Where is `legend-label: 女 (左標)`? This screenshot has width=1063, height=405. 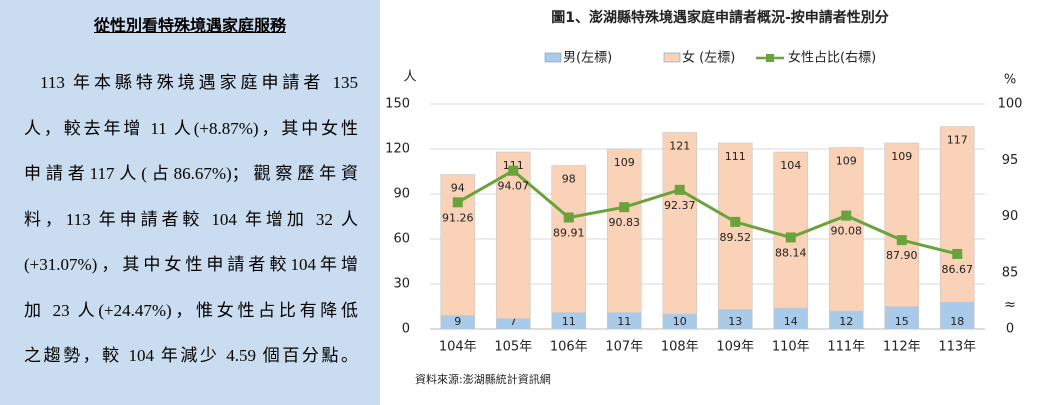 legend-label: 女 (左標) is located at coordinates (708, 58).